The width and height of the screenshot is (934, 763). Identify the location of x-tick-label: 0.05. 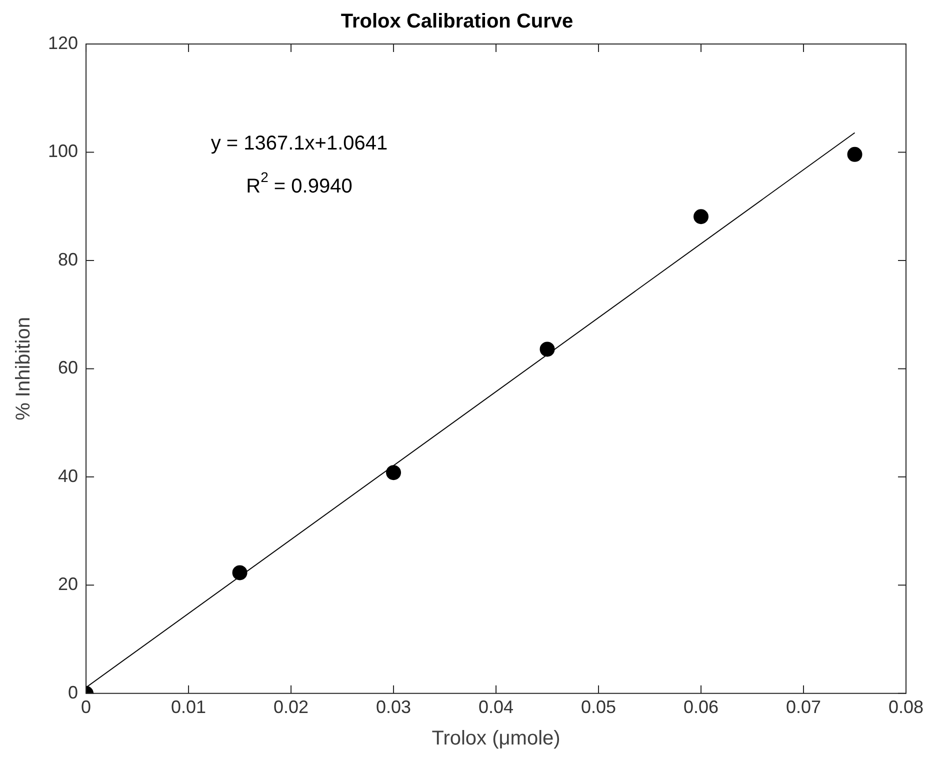
(598, 707).